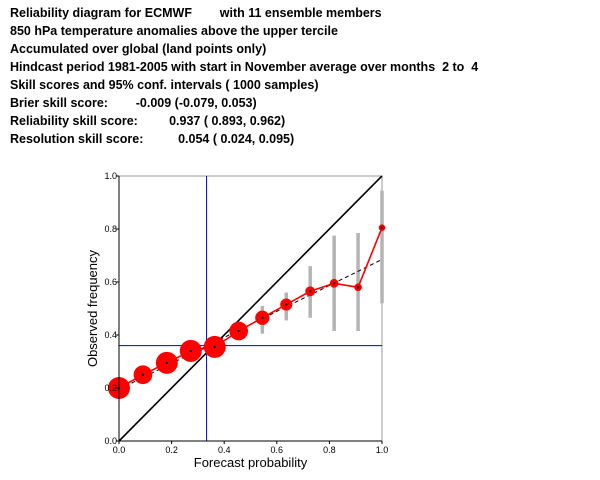 Image resolution: width=600 pixels, height=480 pixels. Describe the element at coordinates (92, 308) in the screenshot. I see `y-axis-title: Observed frequency` at that location.